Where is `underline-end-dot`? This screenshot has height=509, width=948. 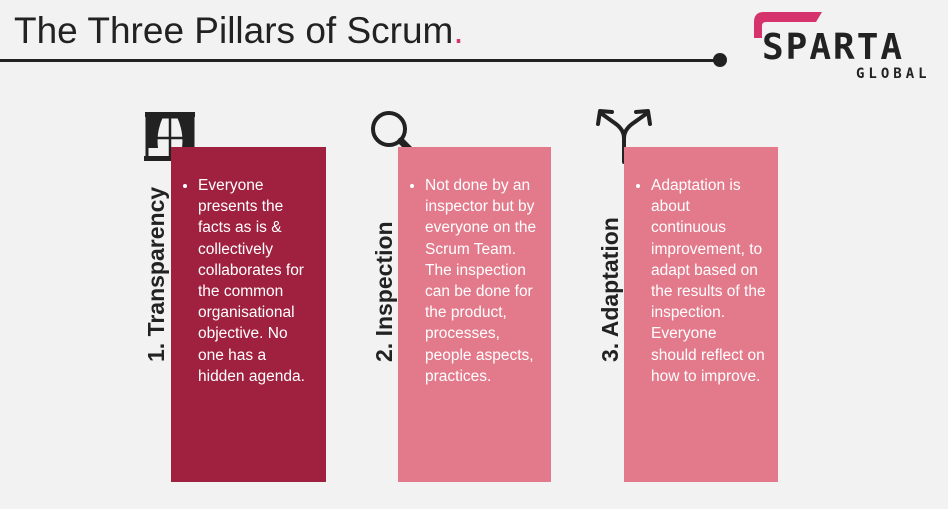
underline-end-dot is located at coordinates (720, 60).